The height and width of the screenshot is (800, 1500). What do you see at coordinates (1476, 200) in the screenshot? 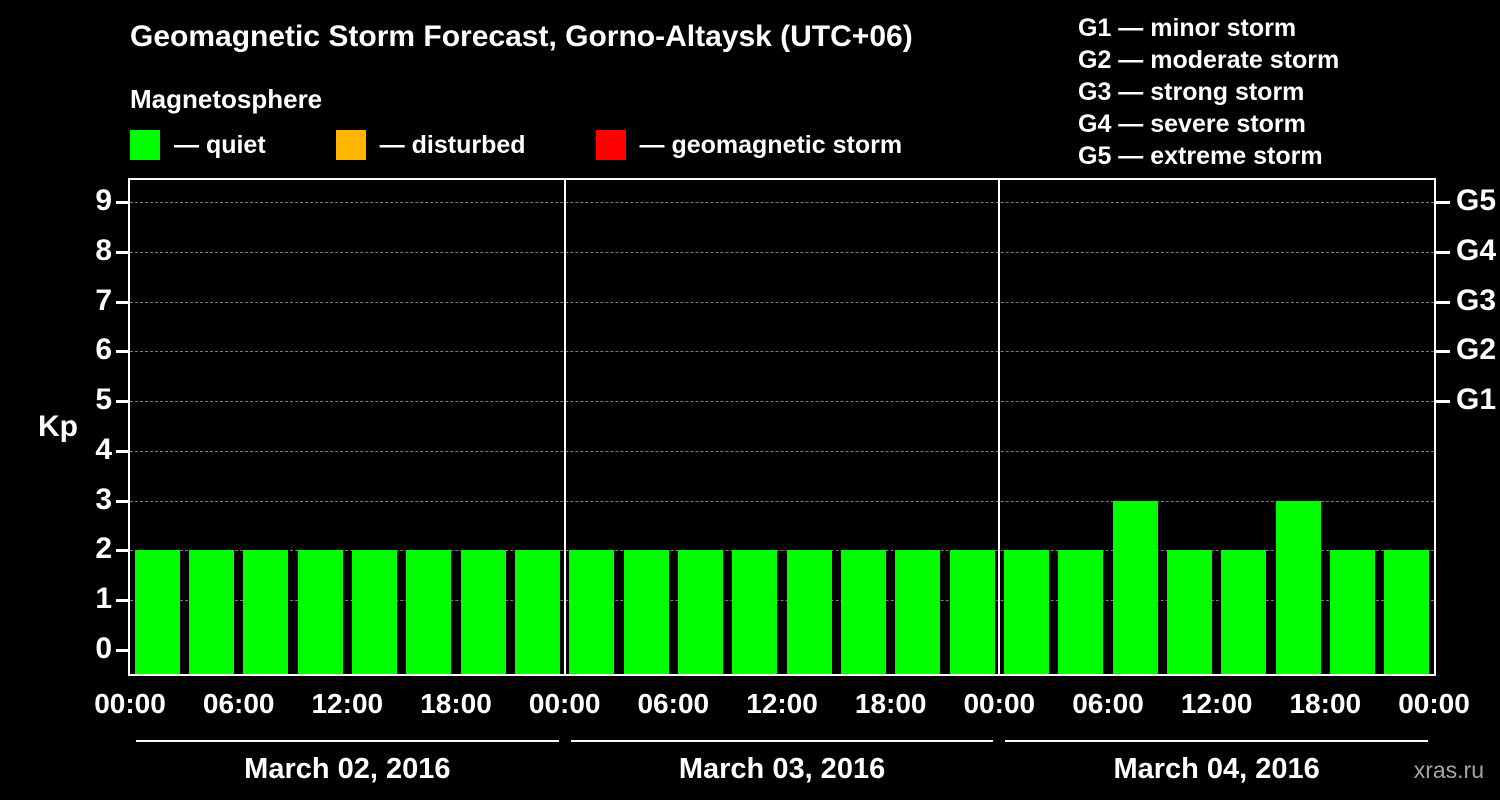
I see `right-tick-label-g5: G5` at bounding box center [1476, 200].